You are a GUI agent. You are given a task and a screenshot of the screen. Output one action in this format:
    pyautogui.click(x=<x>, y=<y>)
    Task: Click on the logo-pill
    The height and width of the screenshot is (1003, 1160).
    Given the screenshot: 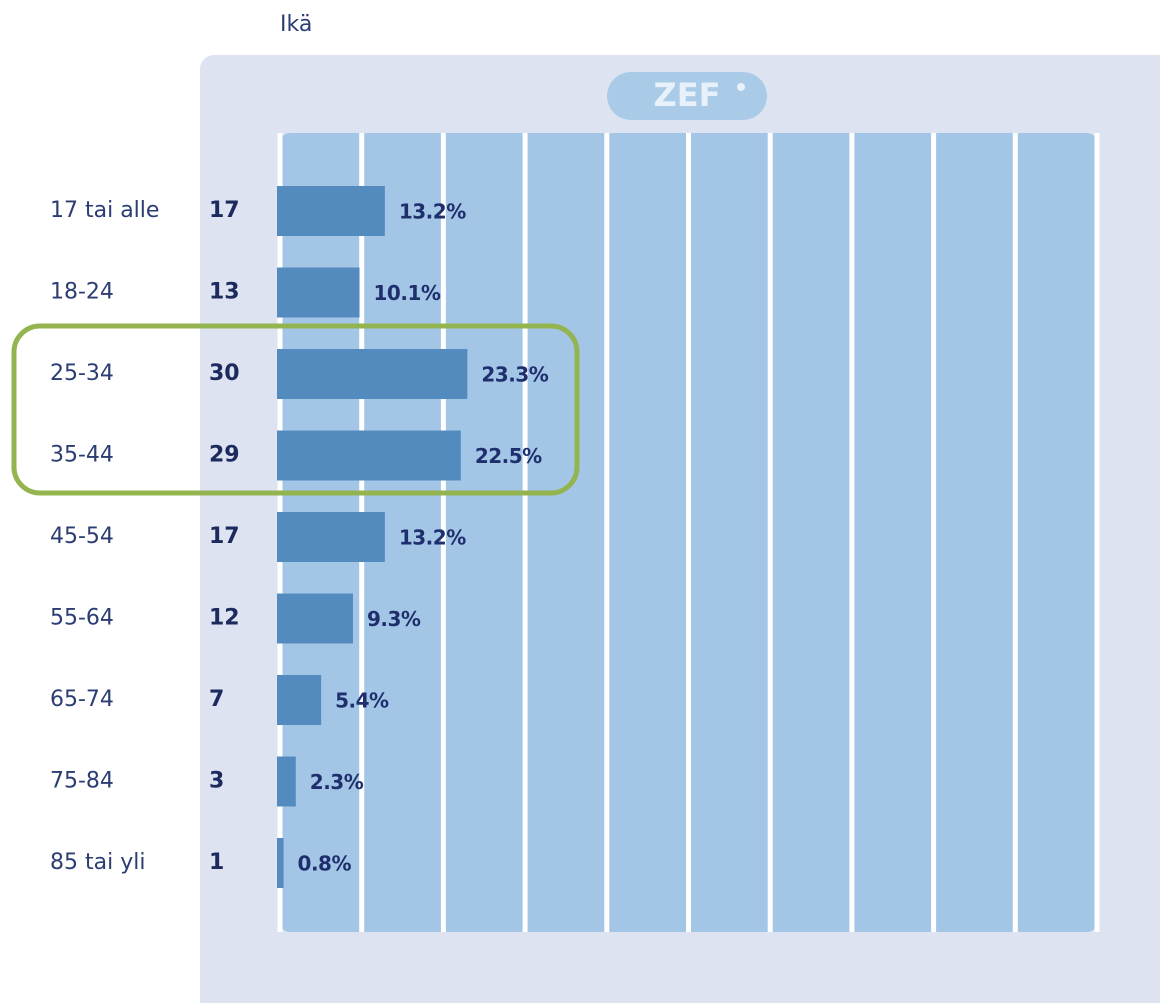 What is the action you would take?
    pyautogui.click(x=687, y=96)
    